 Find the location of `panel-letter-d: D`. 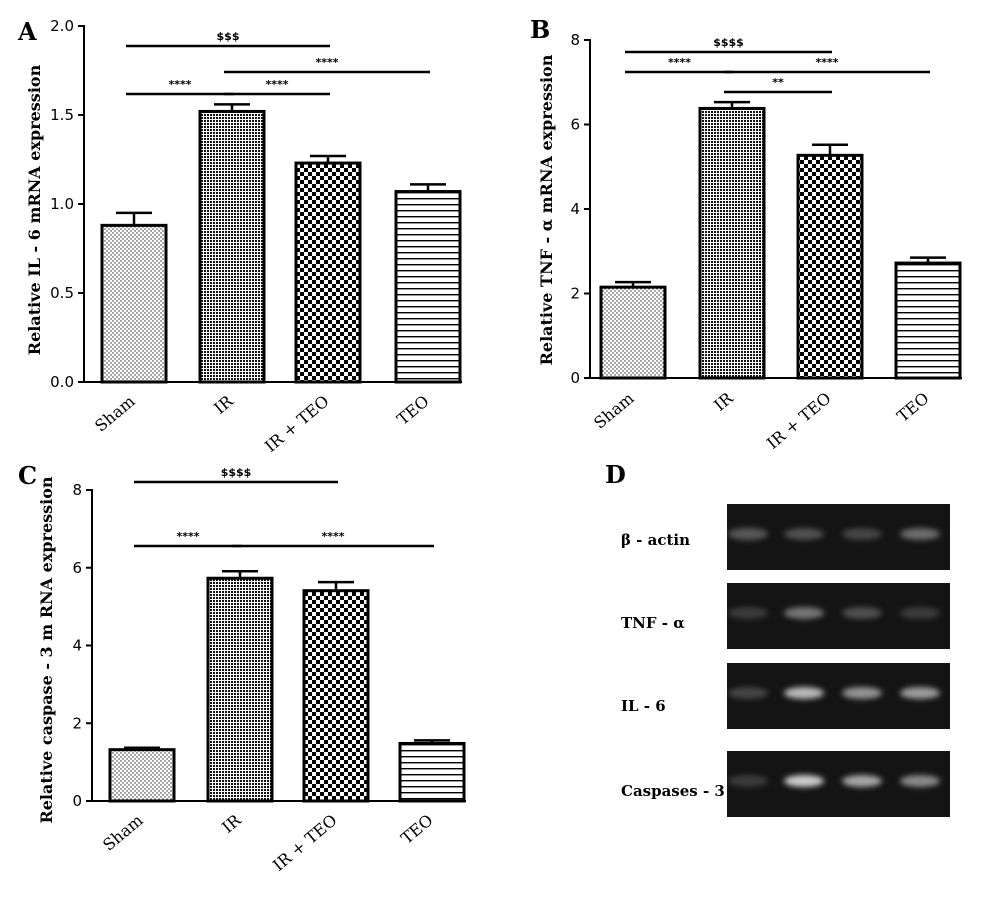

panel-letter-d: D is located at coordinates (615, 474).